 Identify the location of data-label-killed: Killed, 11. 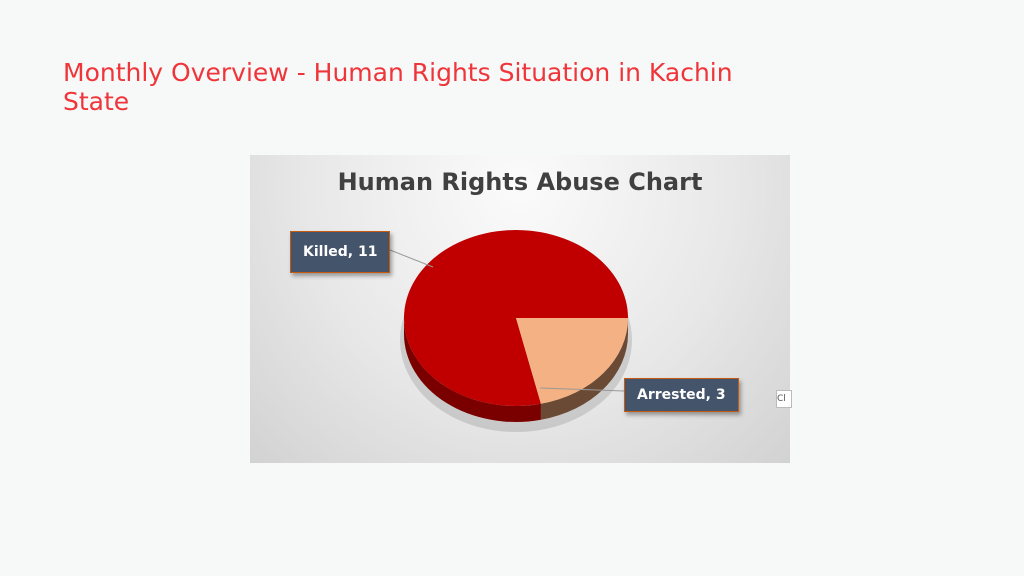
(340, 252).